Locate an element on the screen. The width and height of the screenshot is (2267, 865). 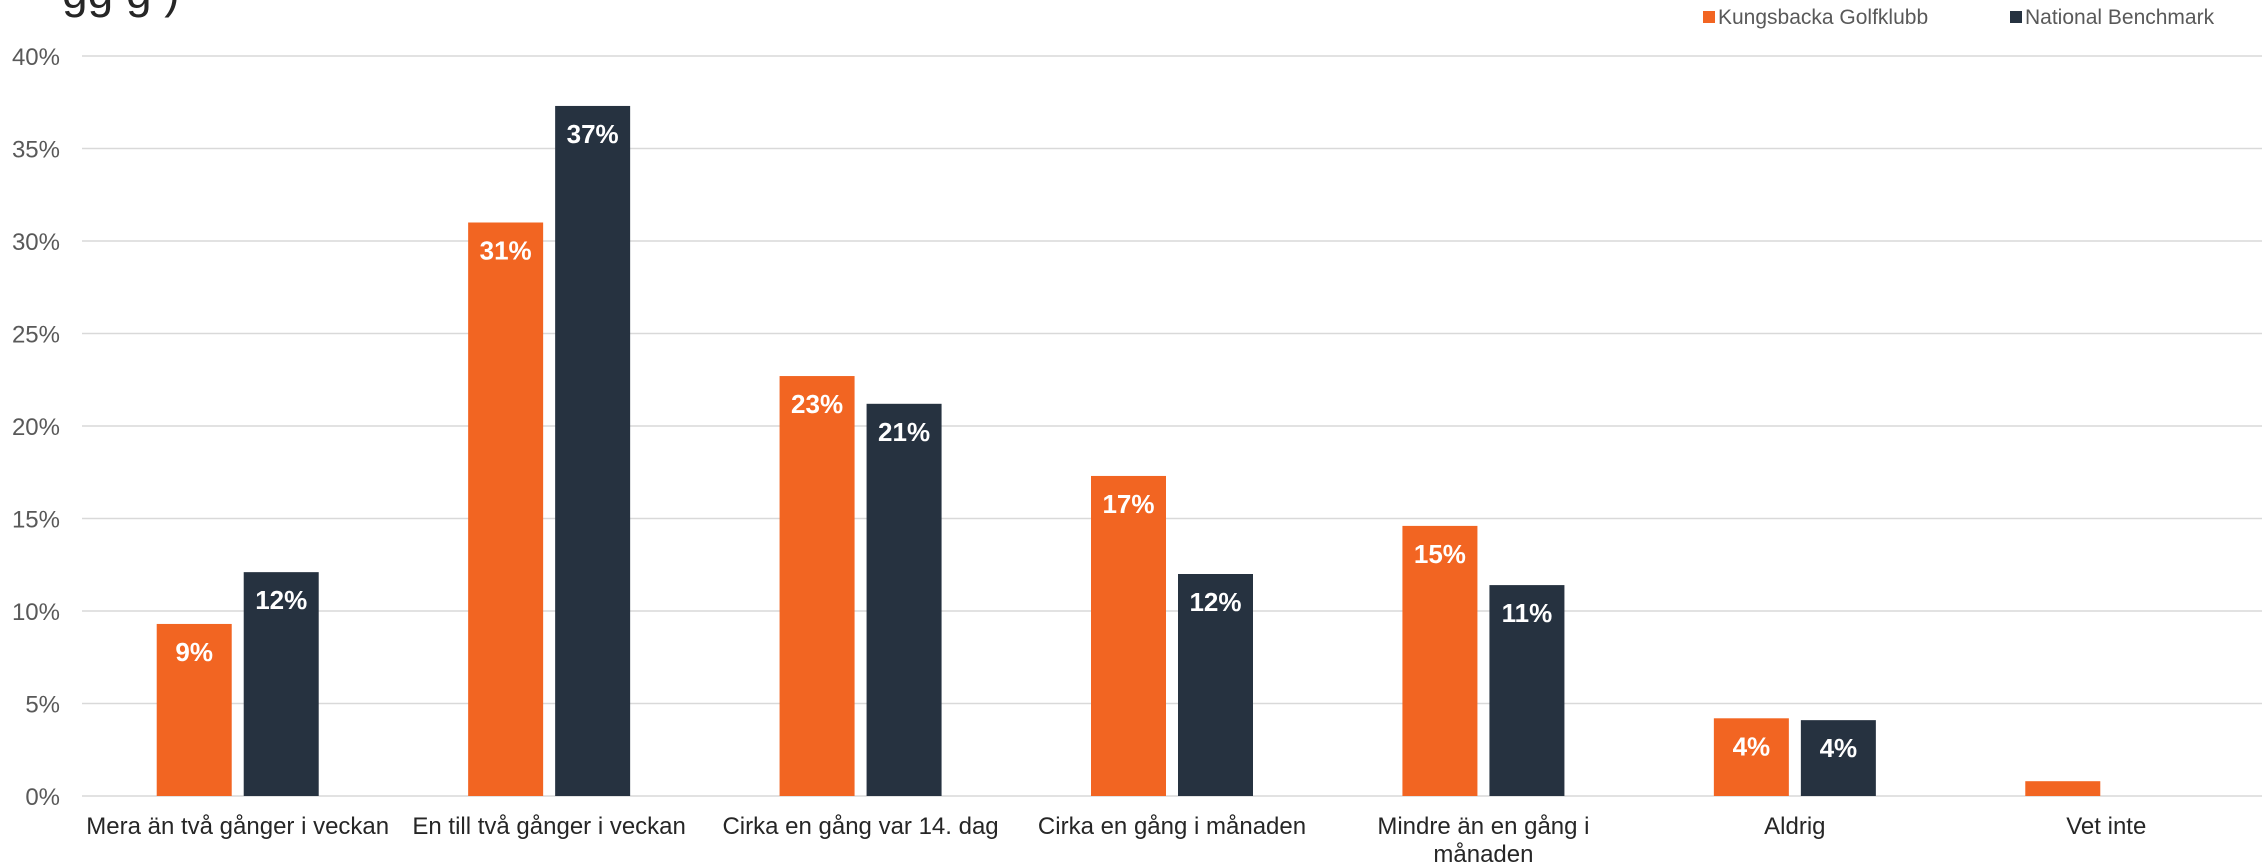
y-tick-label: 35% is located at coordinates (36, 150).